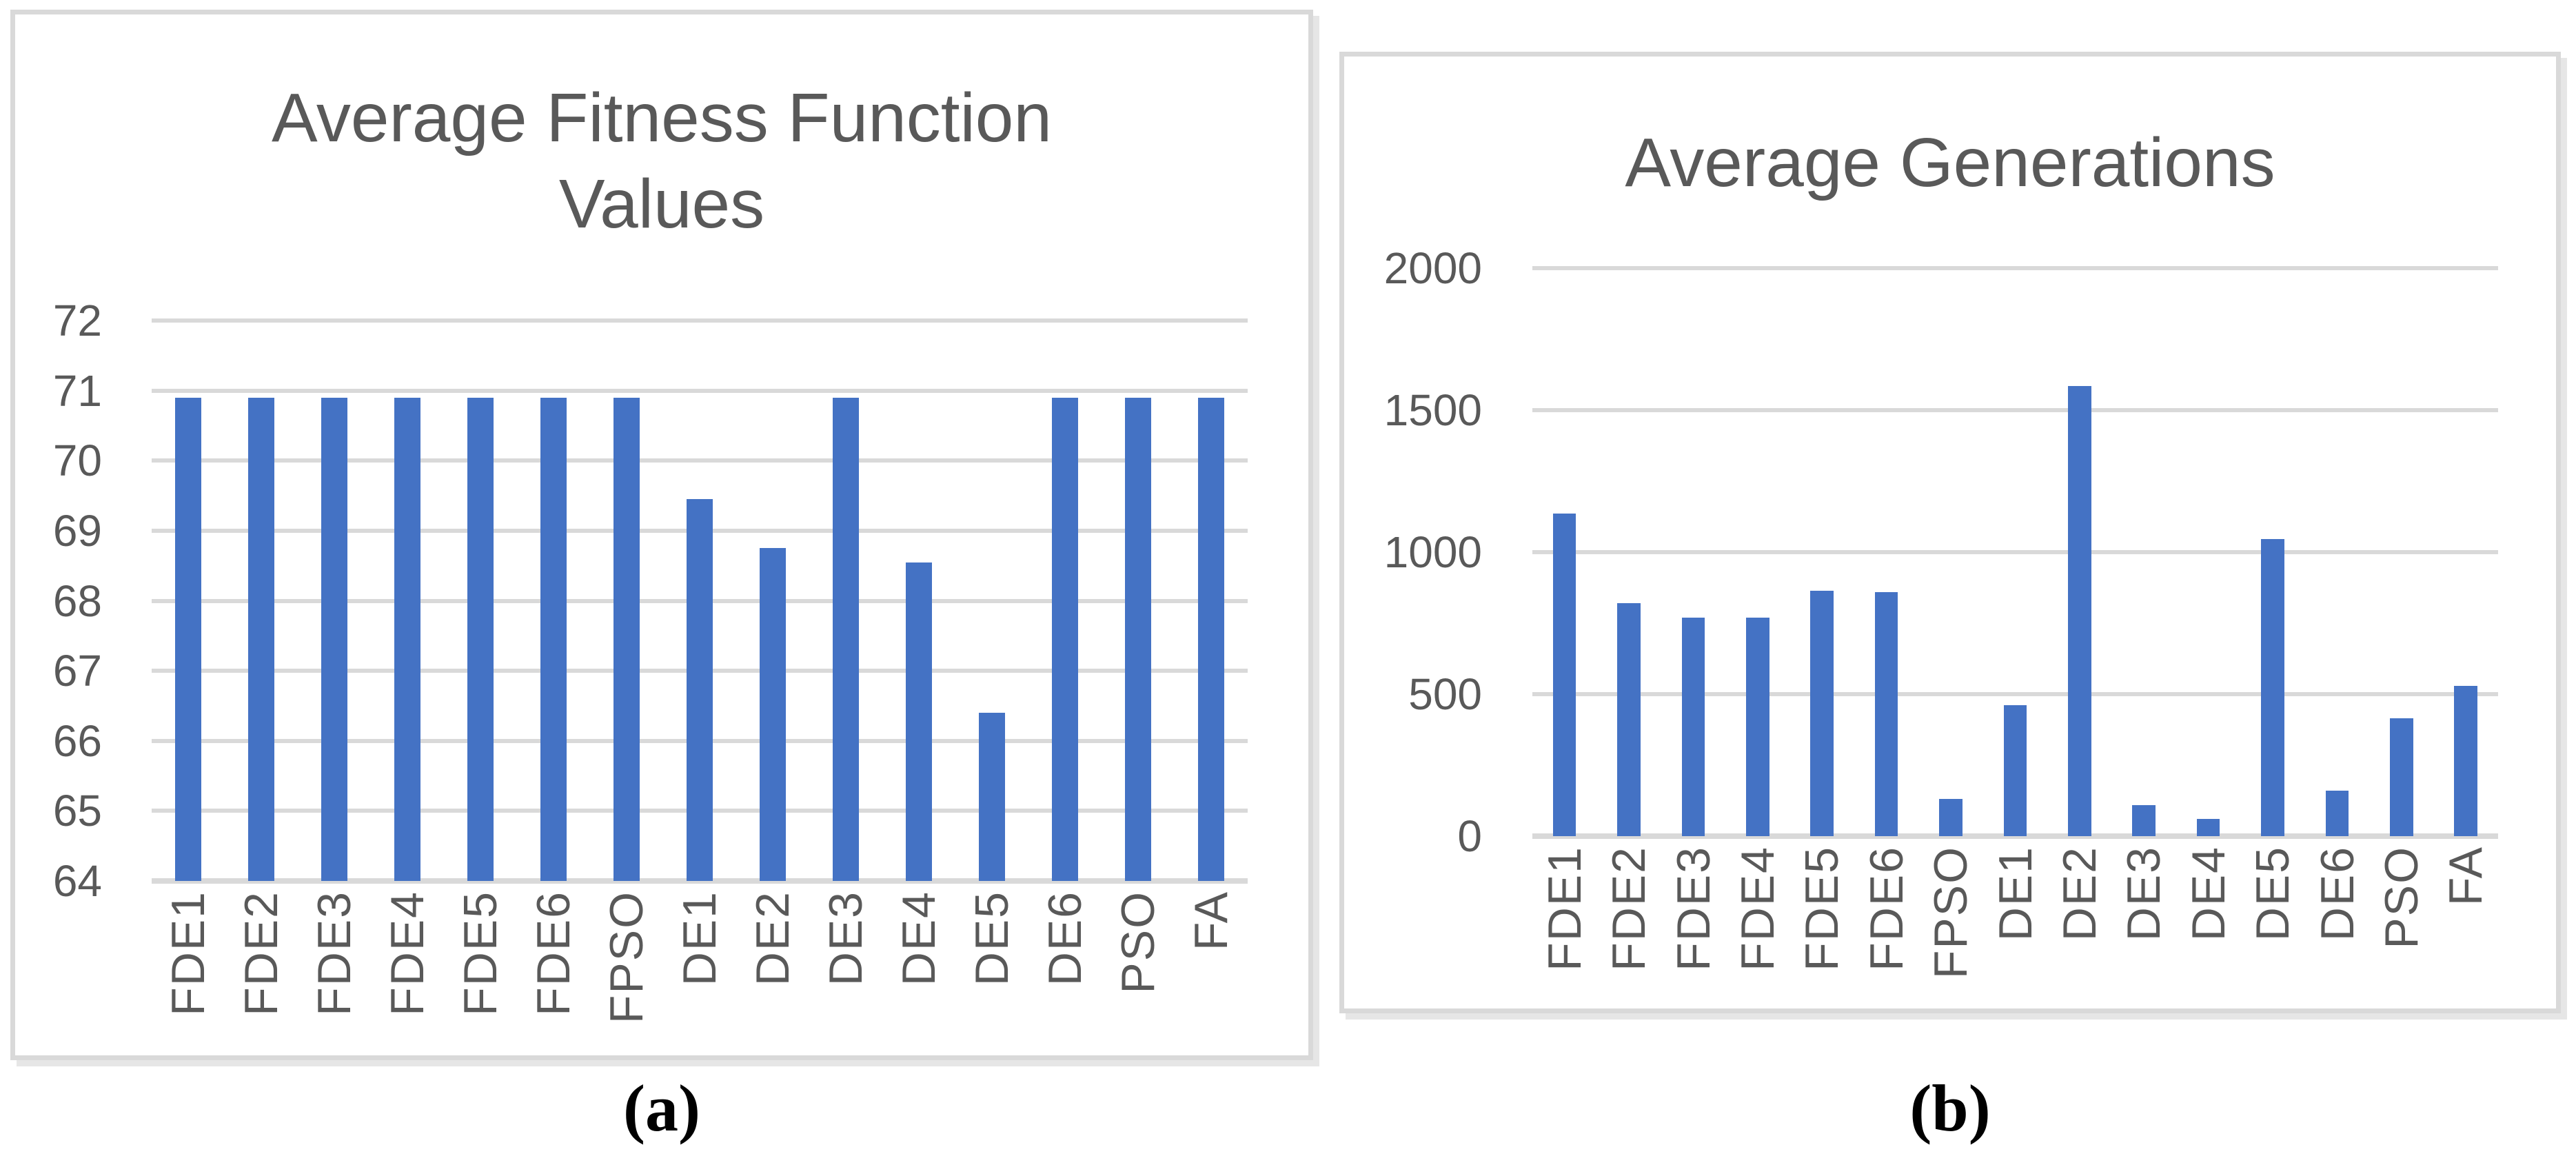 The width and height of the screenshot is (2576, 1156). Describe the element at coordinates (77, 811) in the screenshot. I see `y-tick-label: 65` at that location.